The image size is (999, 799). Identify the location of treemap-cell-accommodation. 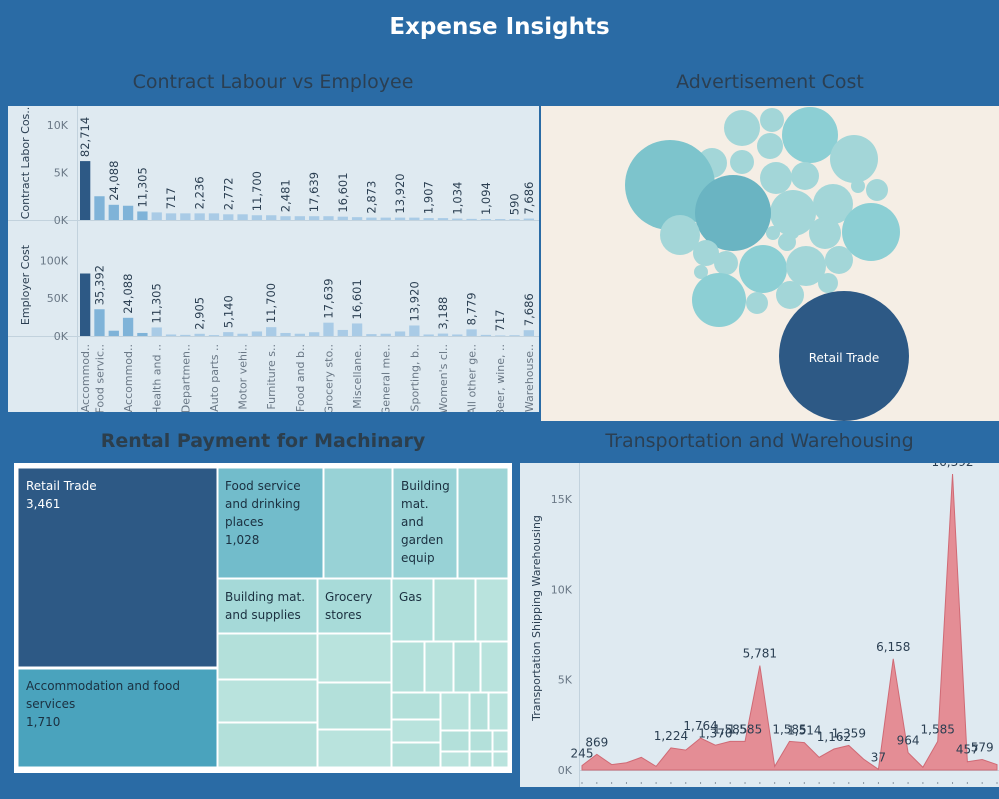
(117, 718).